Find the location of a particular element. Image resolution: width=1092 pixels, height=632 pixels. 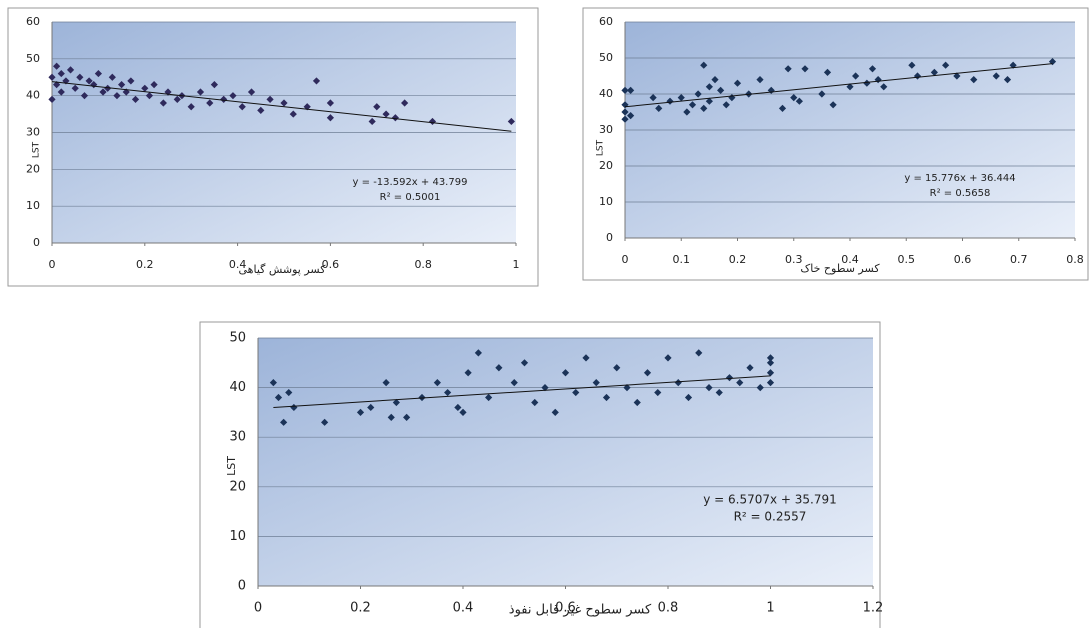

y-tick-label: 50 is located at coordinates (237, 338).